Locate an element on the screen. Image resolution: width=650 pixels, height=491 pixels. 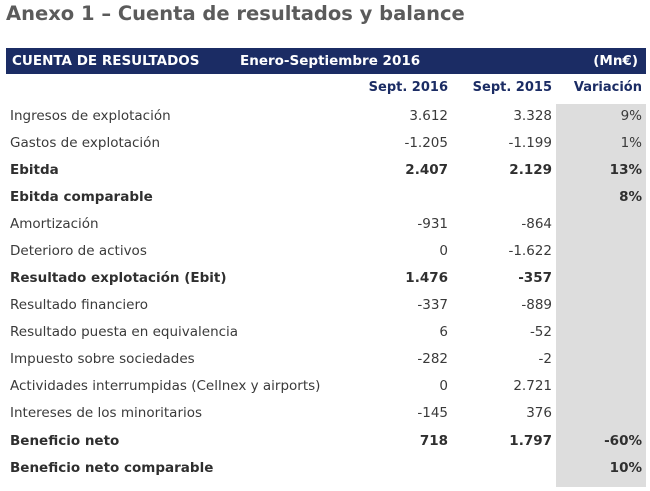
value-variation: 1% is located at coordinates (631, 143).